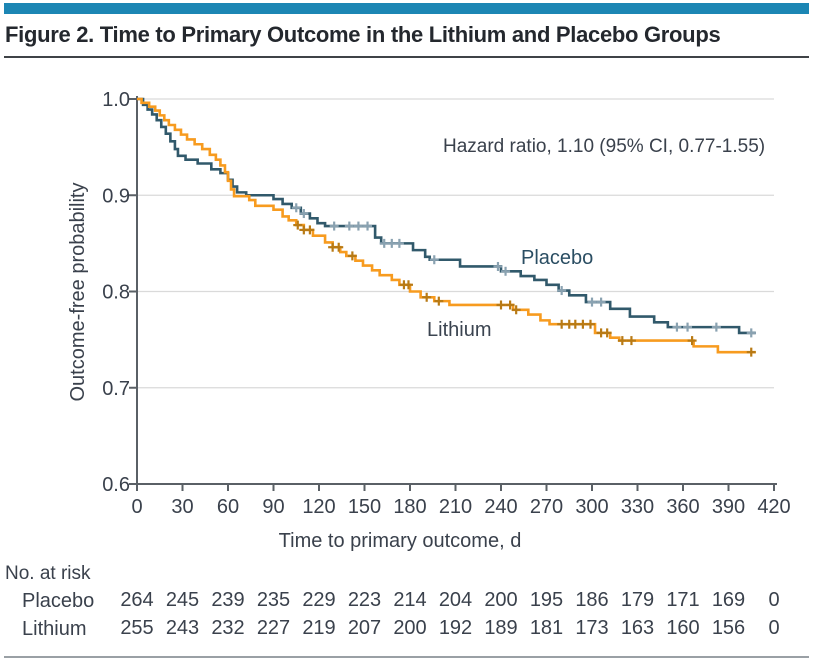 The image size is (813, 669). What do you see at coordinates (318, 628) in the screenshot?
I see `svg-text: 219` at bounding box center [318, 628].